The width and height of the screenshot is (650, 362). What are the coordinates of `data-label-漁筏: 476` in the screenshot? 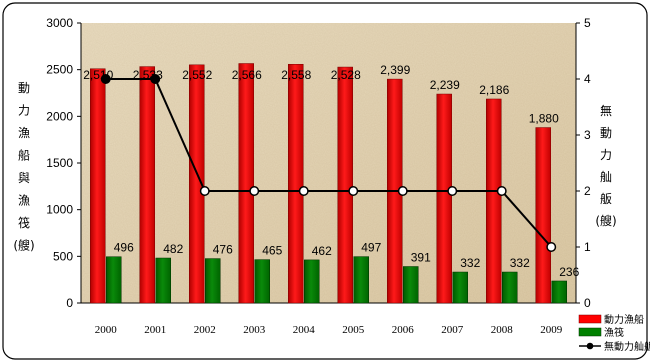 It's located at (223, 250).